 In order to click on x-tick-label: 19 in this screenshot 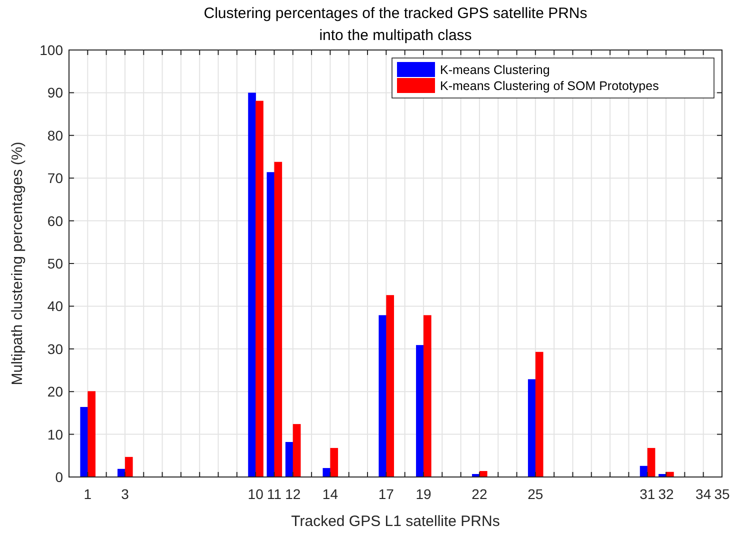, I will do `click(424, 494)`.